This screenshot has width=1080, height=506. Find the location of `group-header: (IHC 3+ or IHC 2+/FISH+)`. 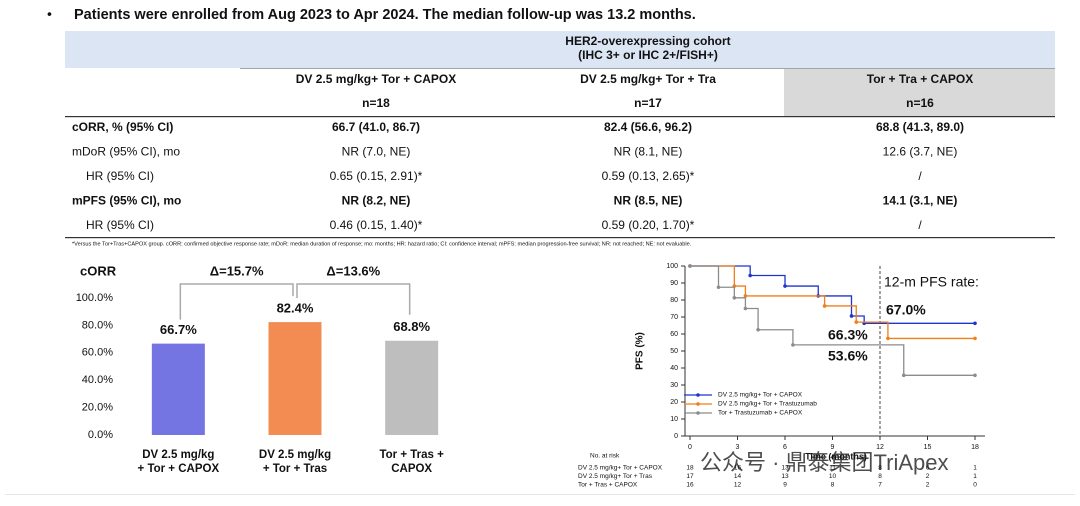

group-header: (IHC 3+ or IHC 2+/FISH+) is located at coordinates (648, 55).